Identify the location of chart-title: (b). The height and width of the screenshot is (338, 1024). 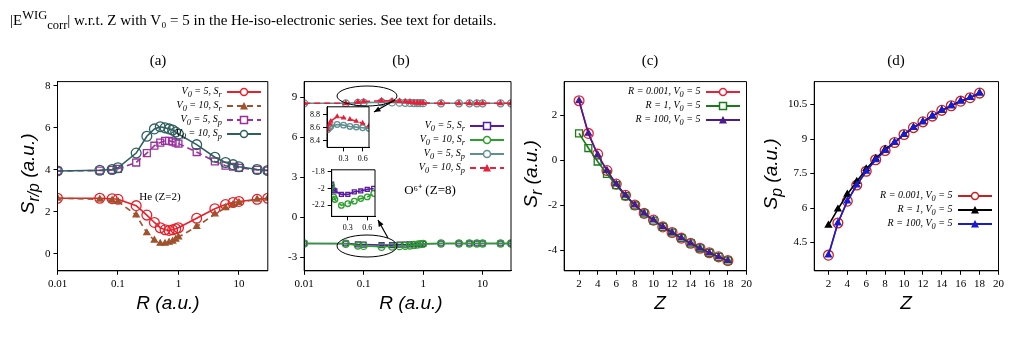
(401, 60).